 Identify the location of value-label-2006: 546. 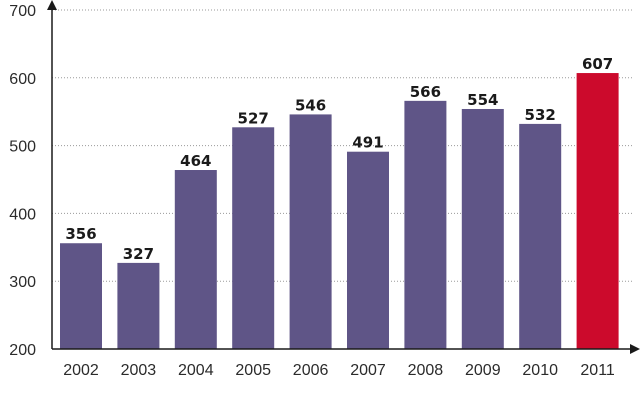
(310, 105).